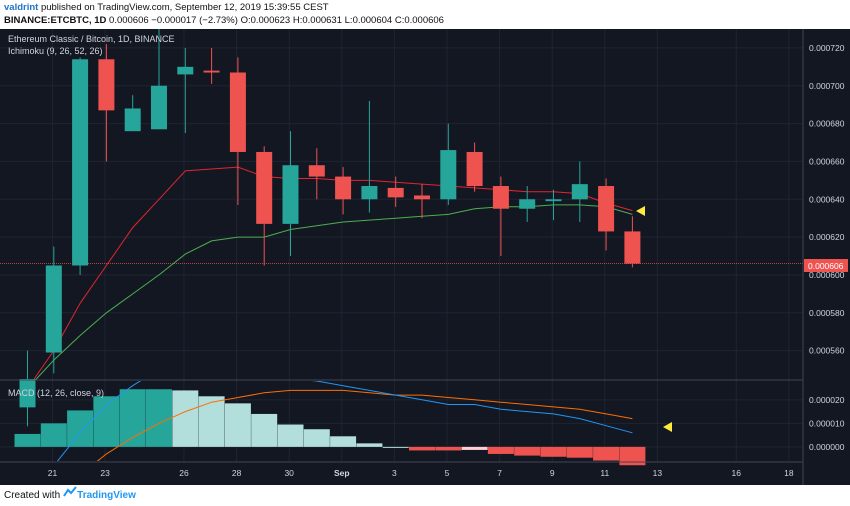 This screenshot has width=850, height=506. I want to click on macd-axis: 0.000020 0.000010 0.000000, so click(827, 423).